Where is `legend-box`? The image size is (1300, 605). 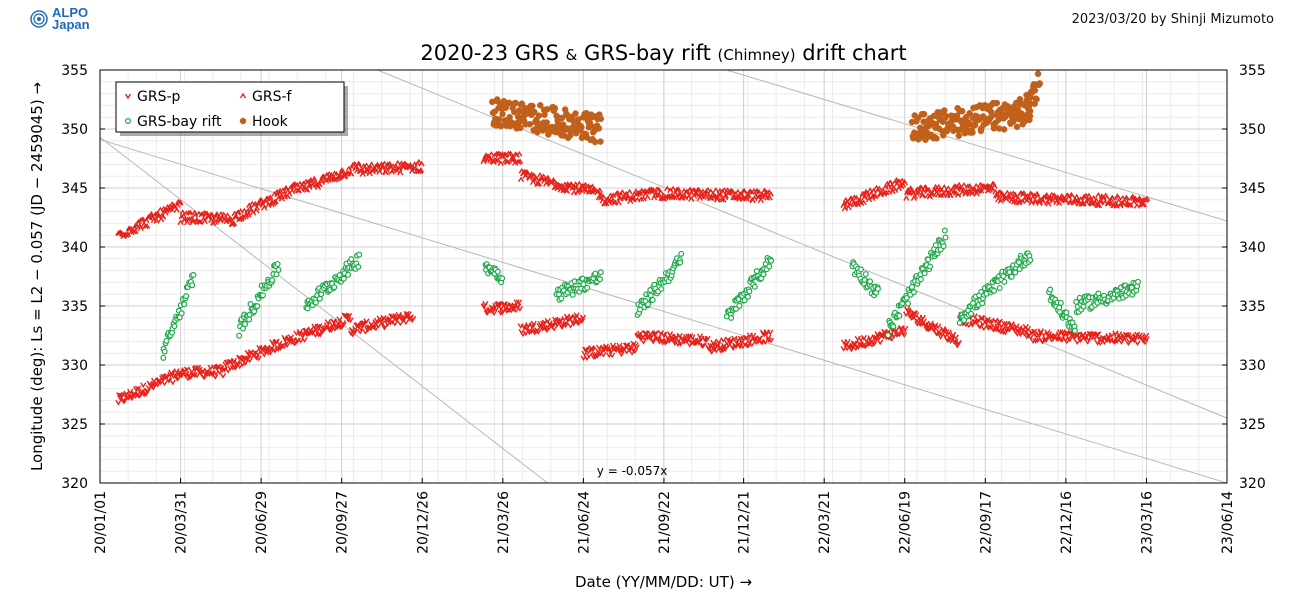
legend-box is located at coordinates (230, 107).